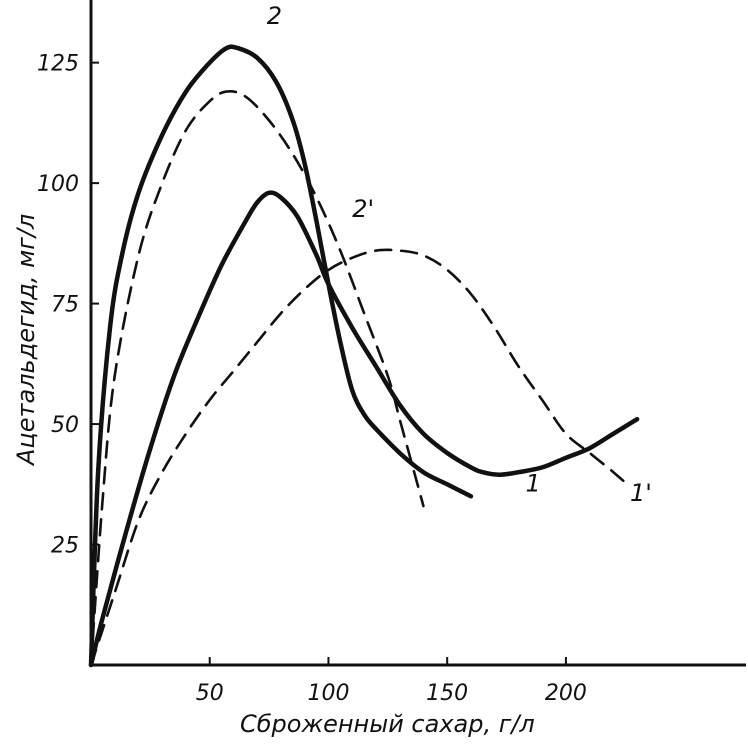 The width and height of the screenshot is (748, 749). What do you see at coordinates (65, 305) in the screenshot?
I see `y-tick-label: 75` at bounding box center [65, 305].